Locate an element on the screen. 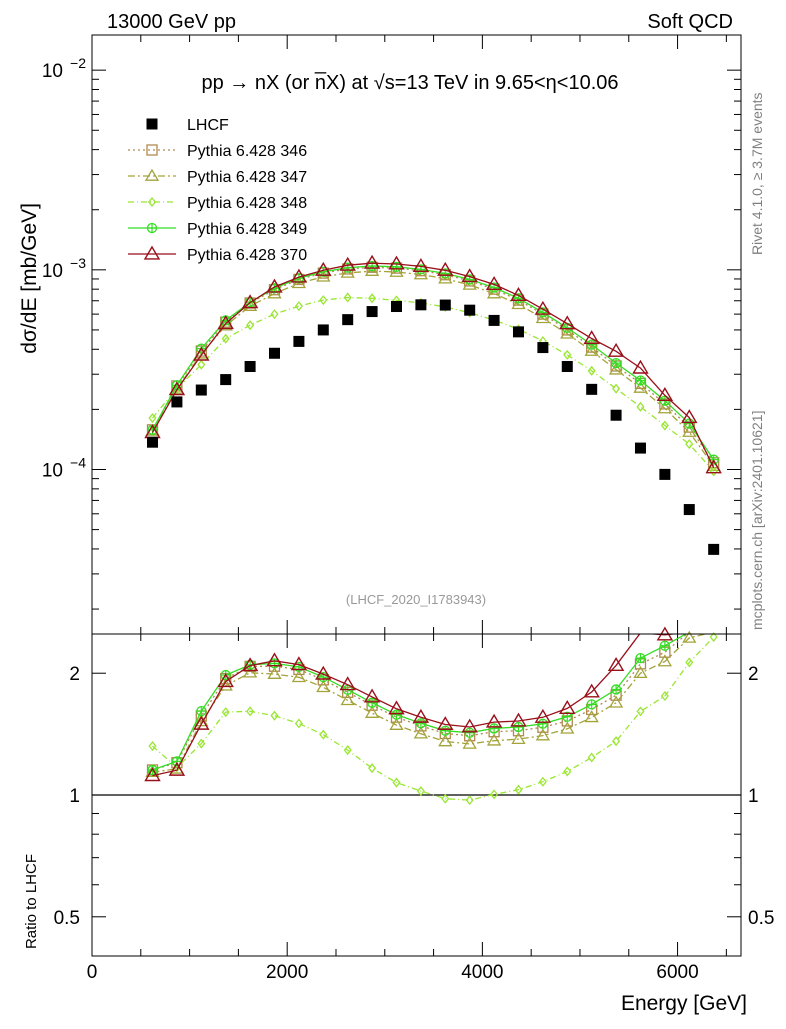 This screenshot has width=786, height=1029. main-y-tick-label-base: 10 is located at coordinates (52, 470).